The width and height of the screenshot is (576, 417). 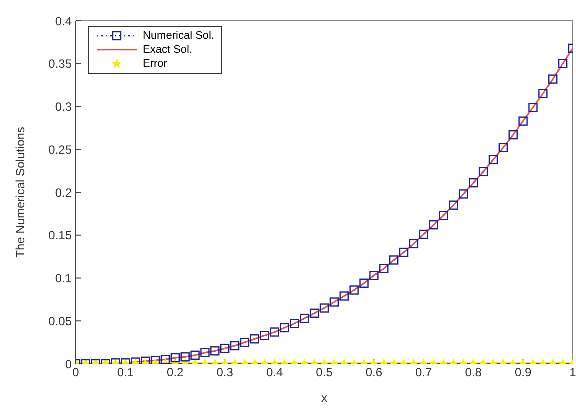 What do you see at coordinates (523, 373) in the screenshot?
I see `x-tick-label: 0.9` at bounding box center [523, 373].